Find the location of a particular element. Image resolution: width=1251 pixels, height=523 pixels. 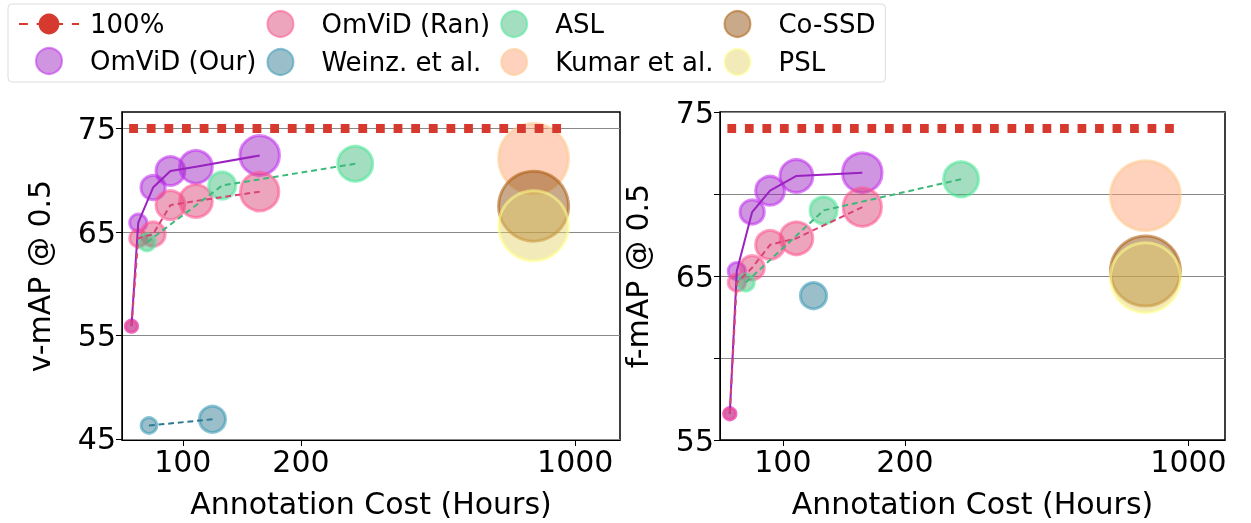

y-tick-label: 45 is located at coordinates (96, 439).